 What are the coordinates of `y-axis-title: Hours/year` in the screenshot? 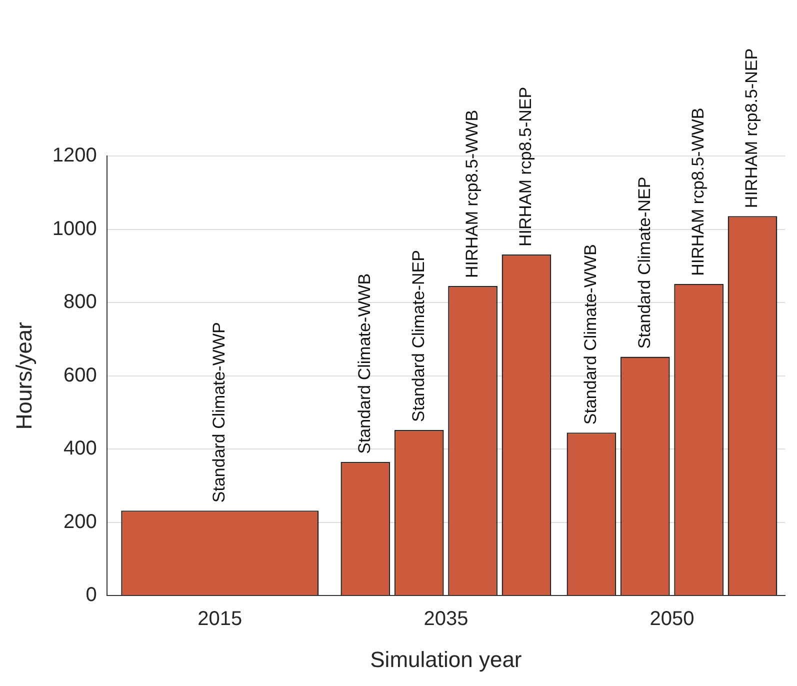 It's located at (23, 376).